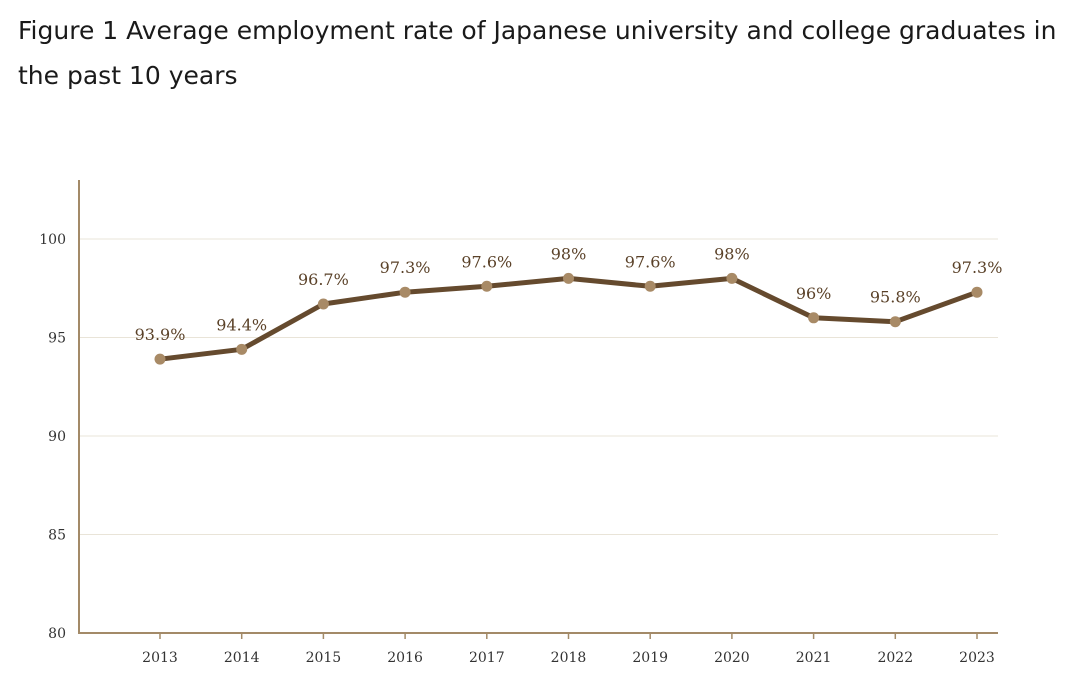 This screenshot has height=699, width=1080. I want to click on y-tick-label-80: 80, so click(57, 634).